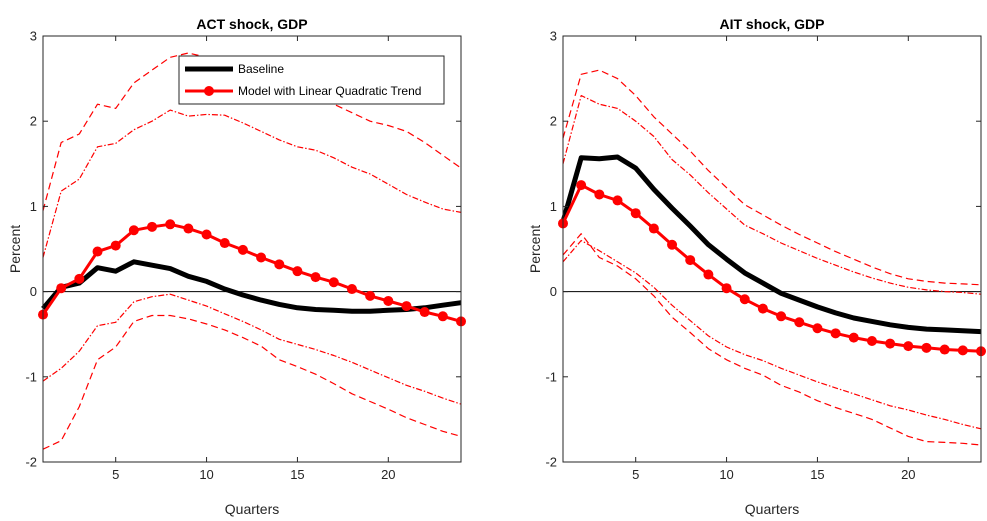 The height and width of the screenshot is (521, 987). Describe the element at coordinates (771, 24) in the screenshot. I see `chart-title: AIT shock, GDP` at that location.